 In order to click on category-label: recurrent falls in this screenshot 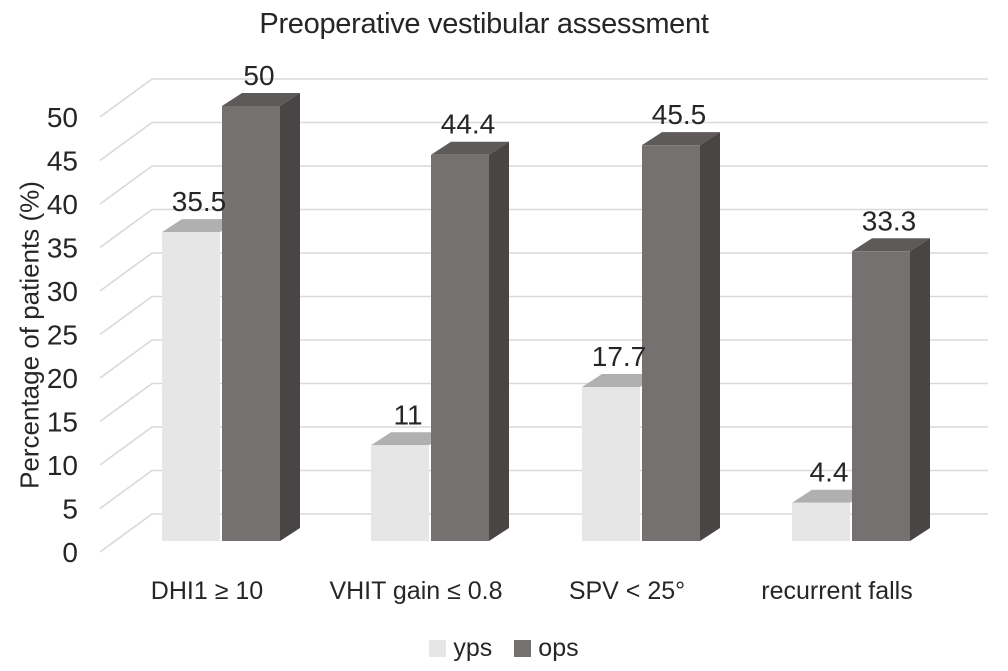, I will do `click(836, 591)`.